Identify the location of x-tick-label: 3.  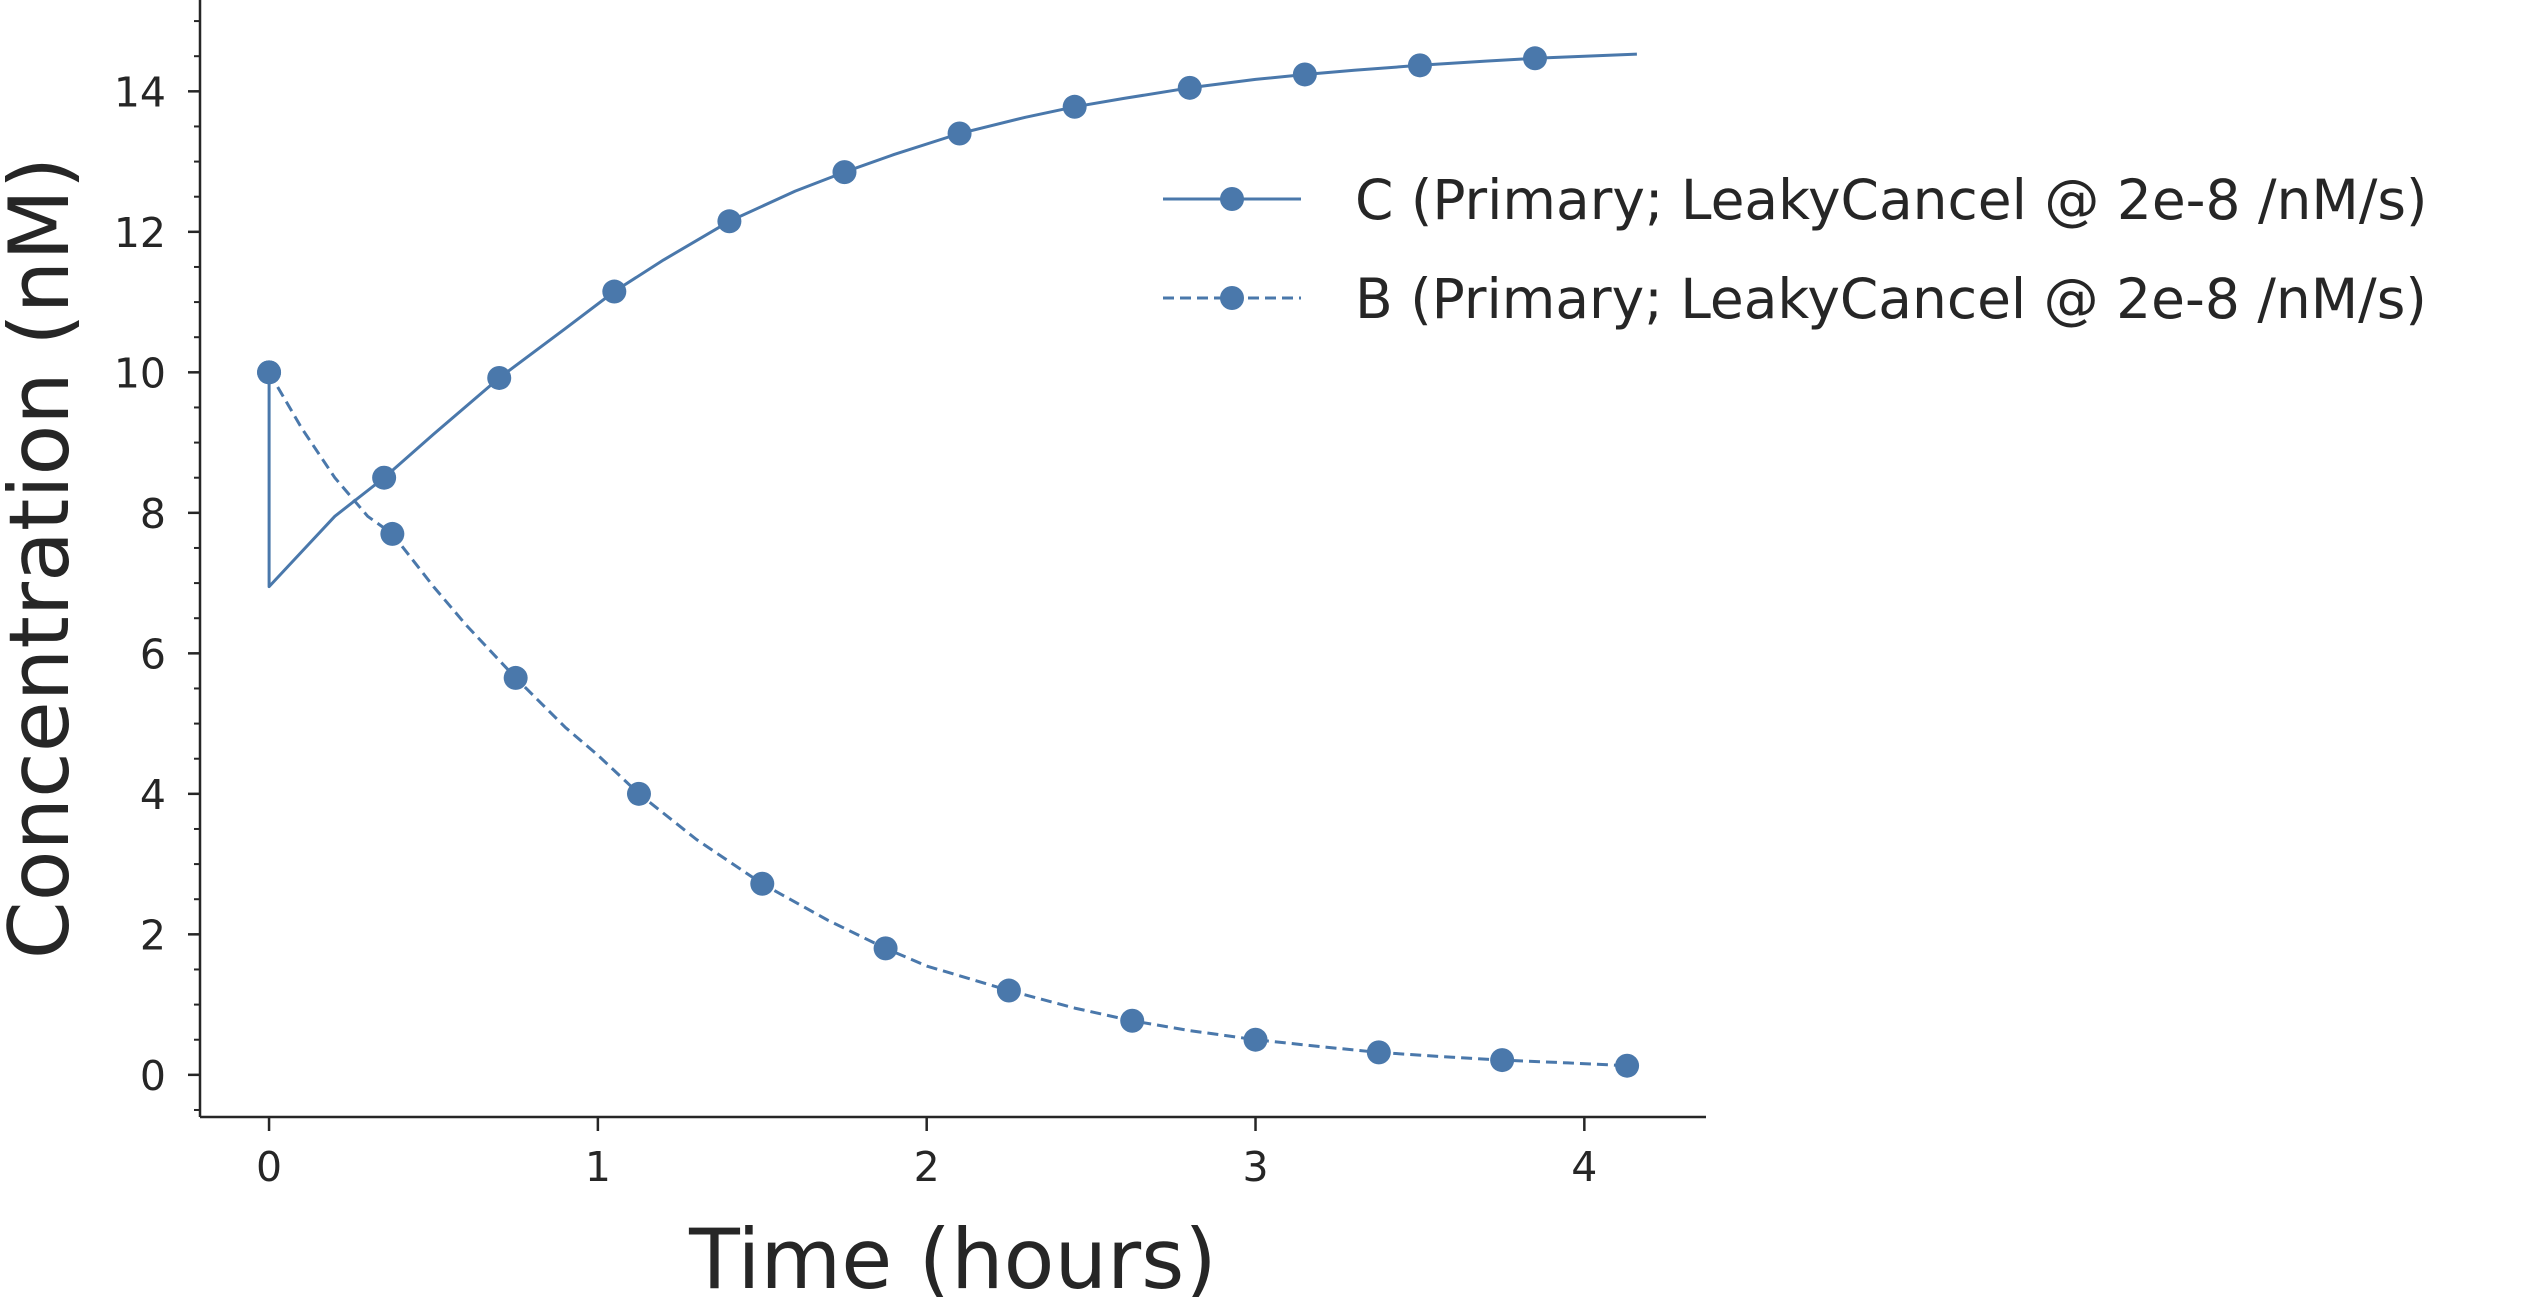
(1255, 1167).